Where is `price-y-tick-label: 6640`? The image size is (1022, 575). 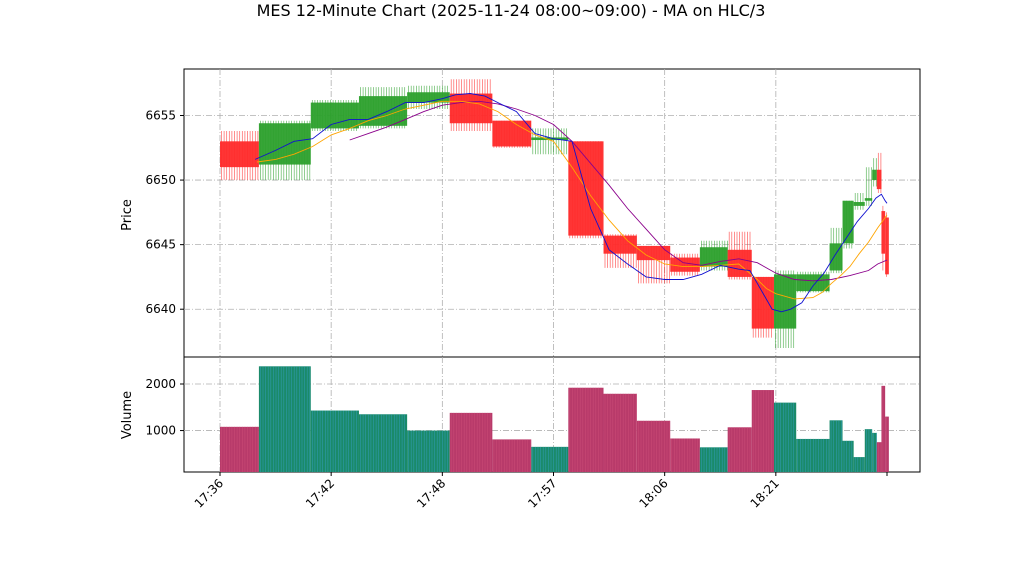 price-y-tick-label: 6640 is located at coordinates (160, 309).